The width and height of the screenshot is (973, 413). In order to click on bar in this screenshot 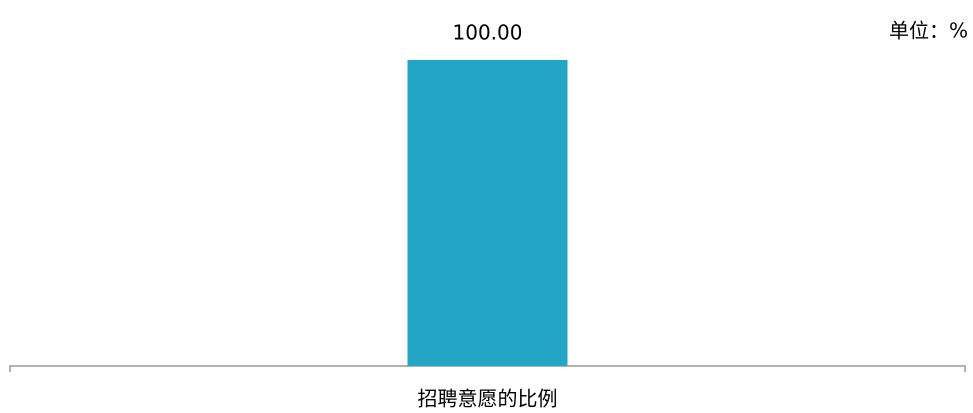, I will do `click(487, 213)`.